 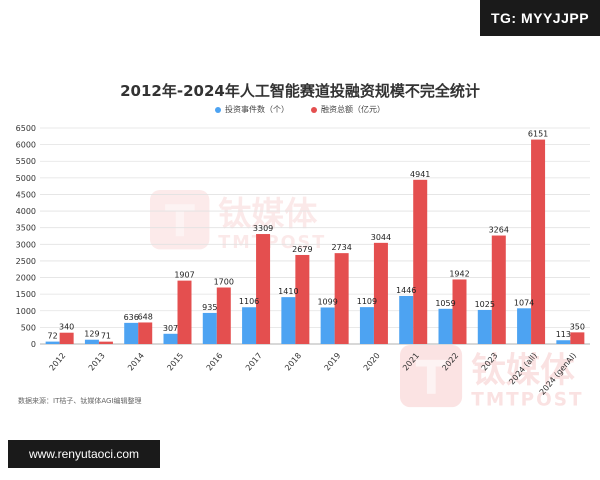 I want to click on y-tick-label: 4000, so click(x=26, y=211).